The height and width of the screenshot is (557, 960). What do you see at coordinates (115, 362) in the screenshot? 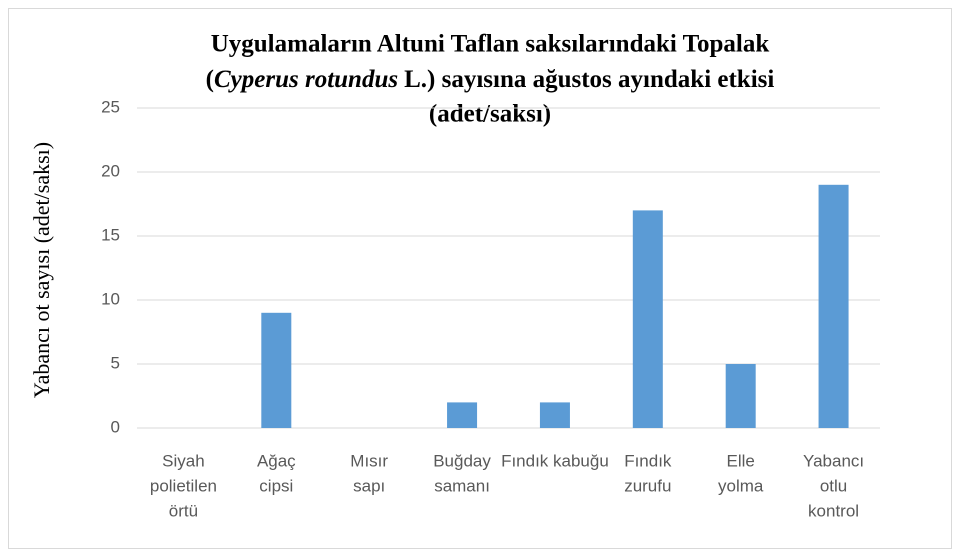
I see `y-tick-label: 5` at bounding box center [115, 362].